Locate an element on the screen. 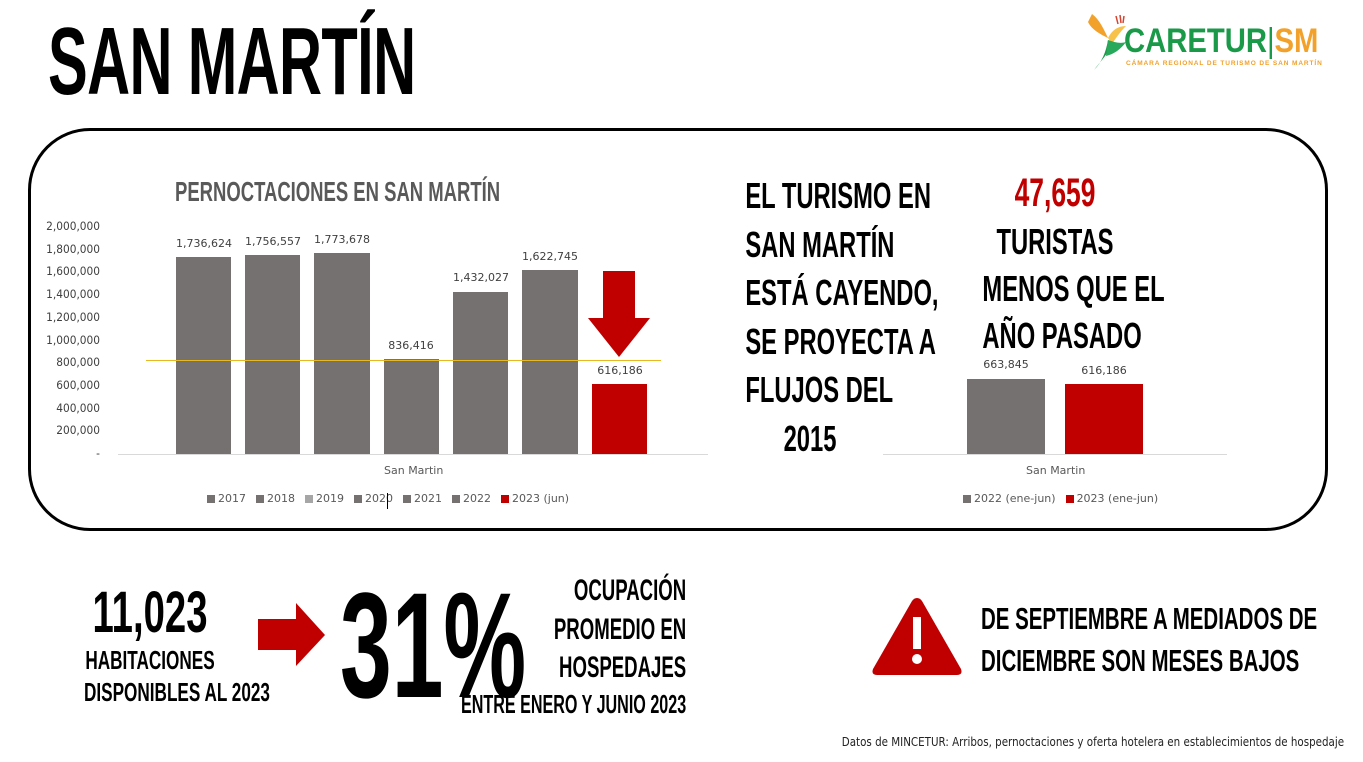 The width and height of the screenshot is (1363, 762). rooms-number: 11,023 is located at coordinates (150, 612).